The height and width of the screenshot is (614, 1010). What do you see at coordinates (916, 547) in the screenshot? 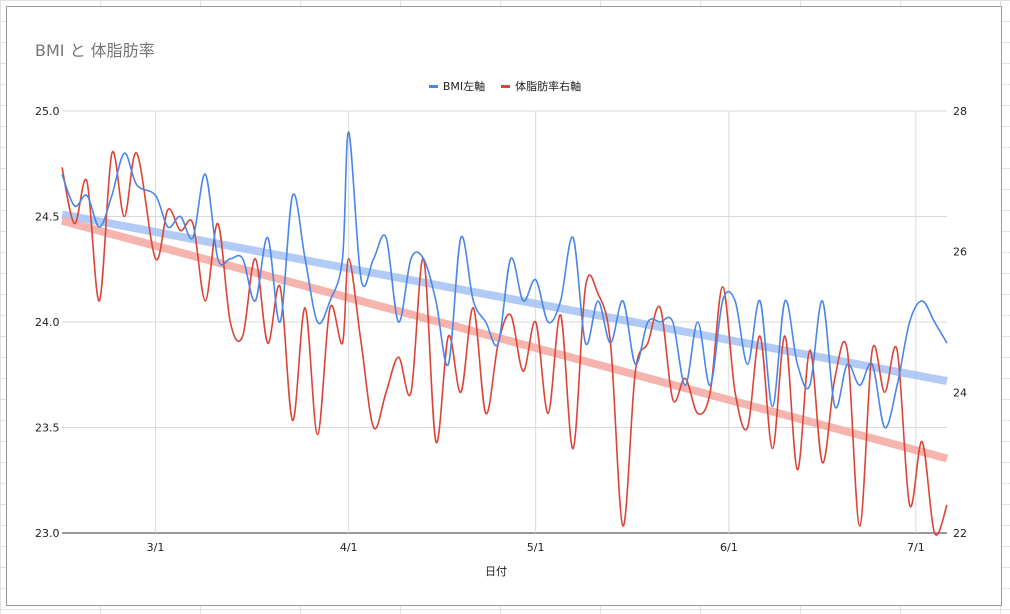
I see `x-tick-label: 7/1` at bounding box center [916, 547].